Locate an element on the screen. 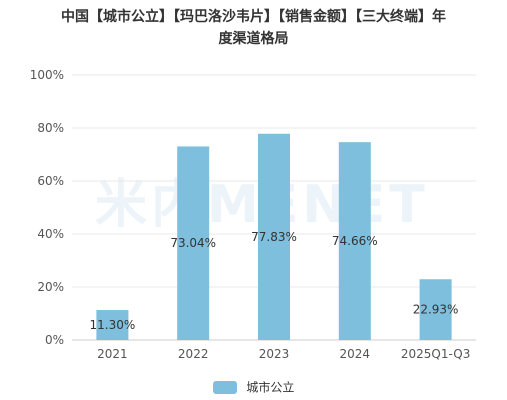 The width and height of the screenshot is (507, 400). data-label: 22.93% is located at coordinates (436, 310).